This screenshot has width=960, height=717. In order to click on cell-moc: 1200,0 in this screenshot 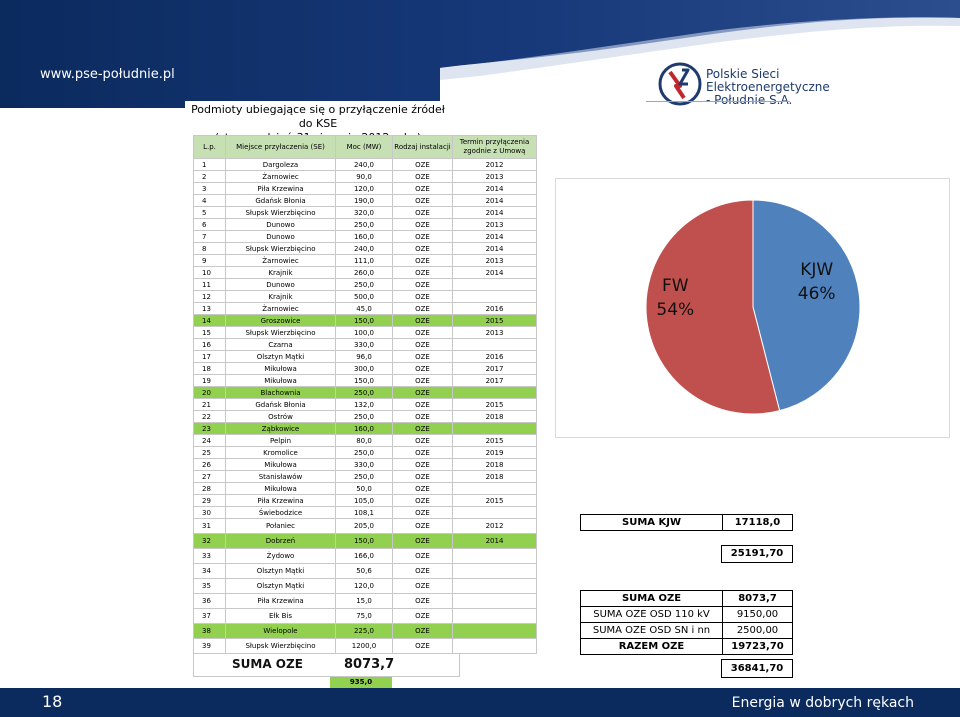, I will do `click(364, 646)`.